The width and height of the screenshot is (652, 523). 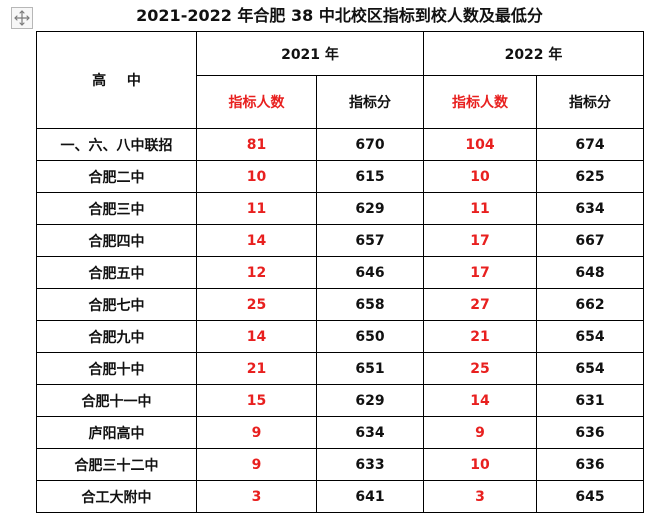 What do you see at coordinates (116, 336) in the screenshot?
I see `school-name-cell: 合肥九中` at bounding box center [116, 336].